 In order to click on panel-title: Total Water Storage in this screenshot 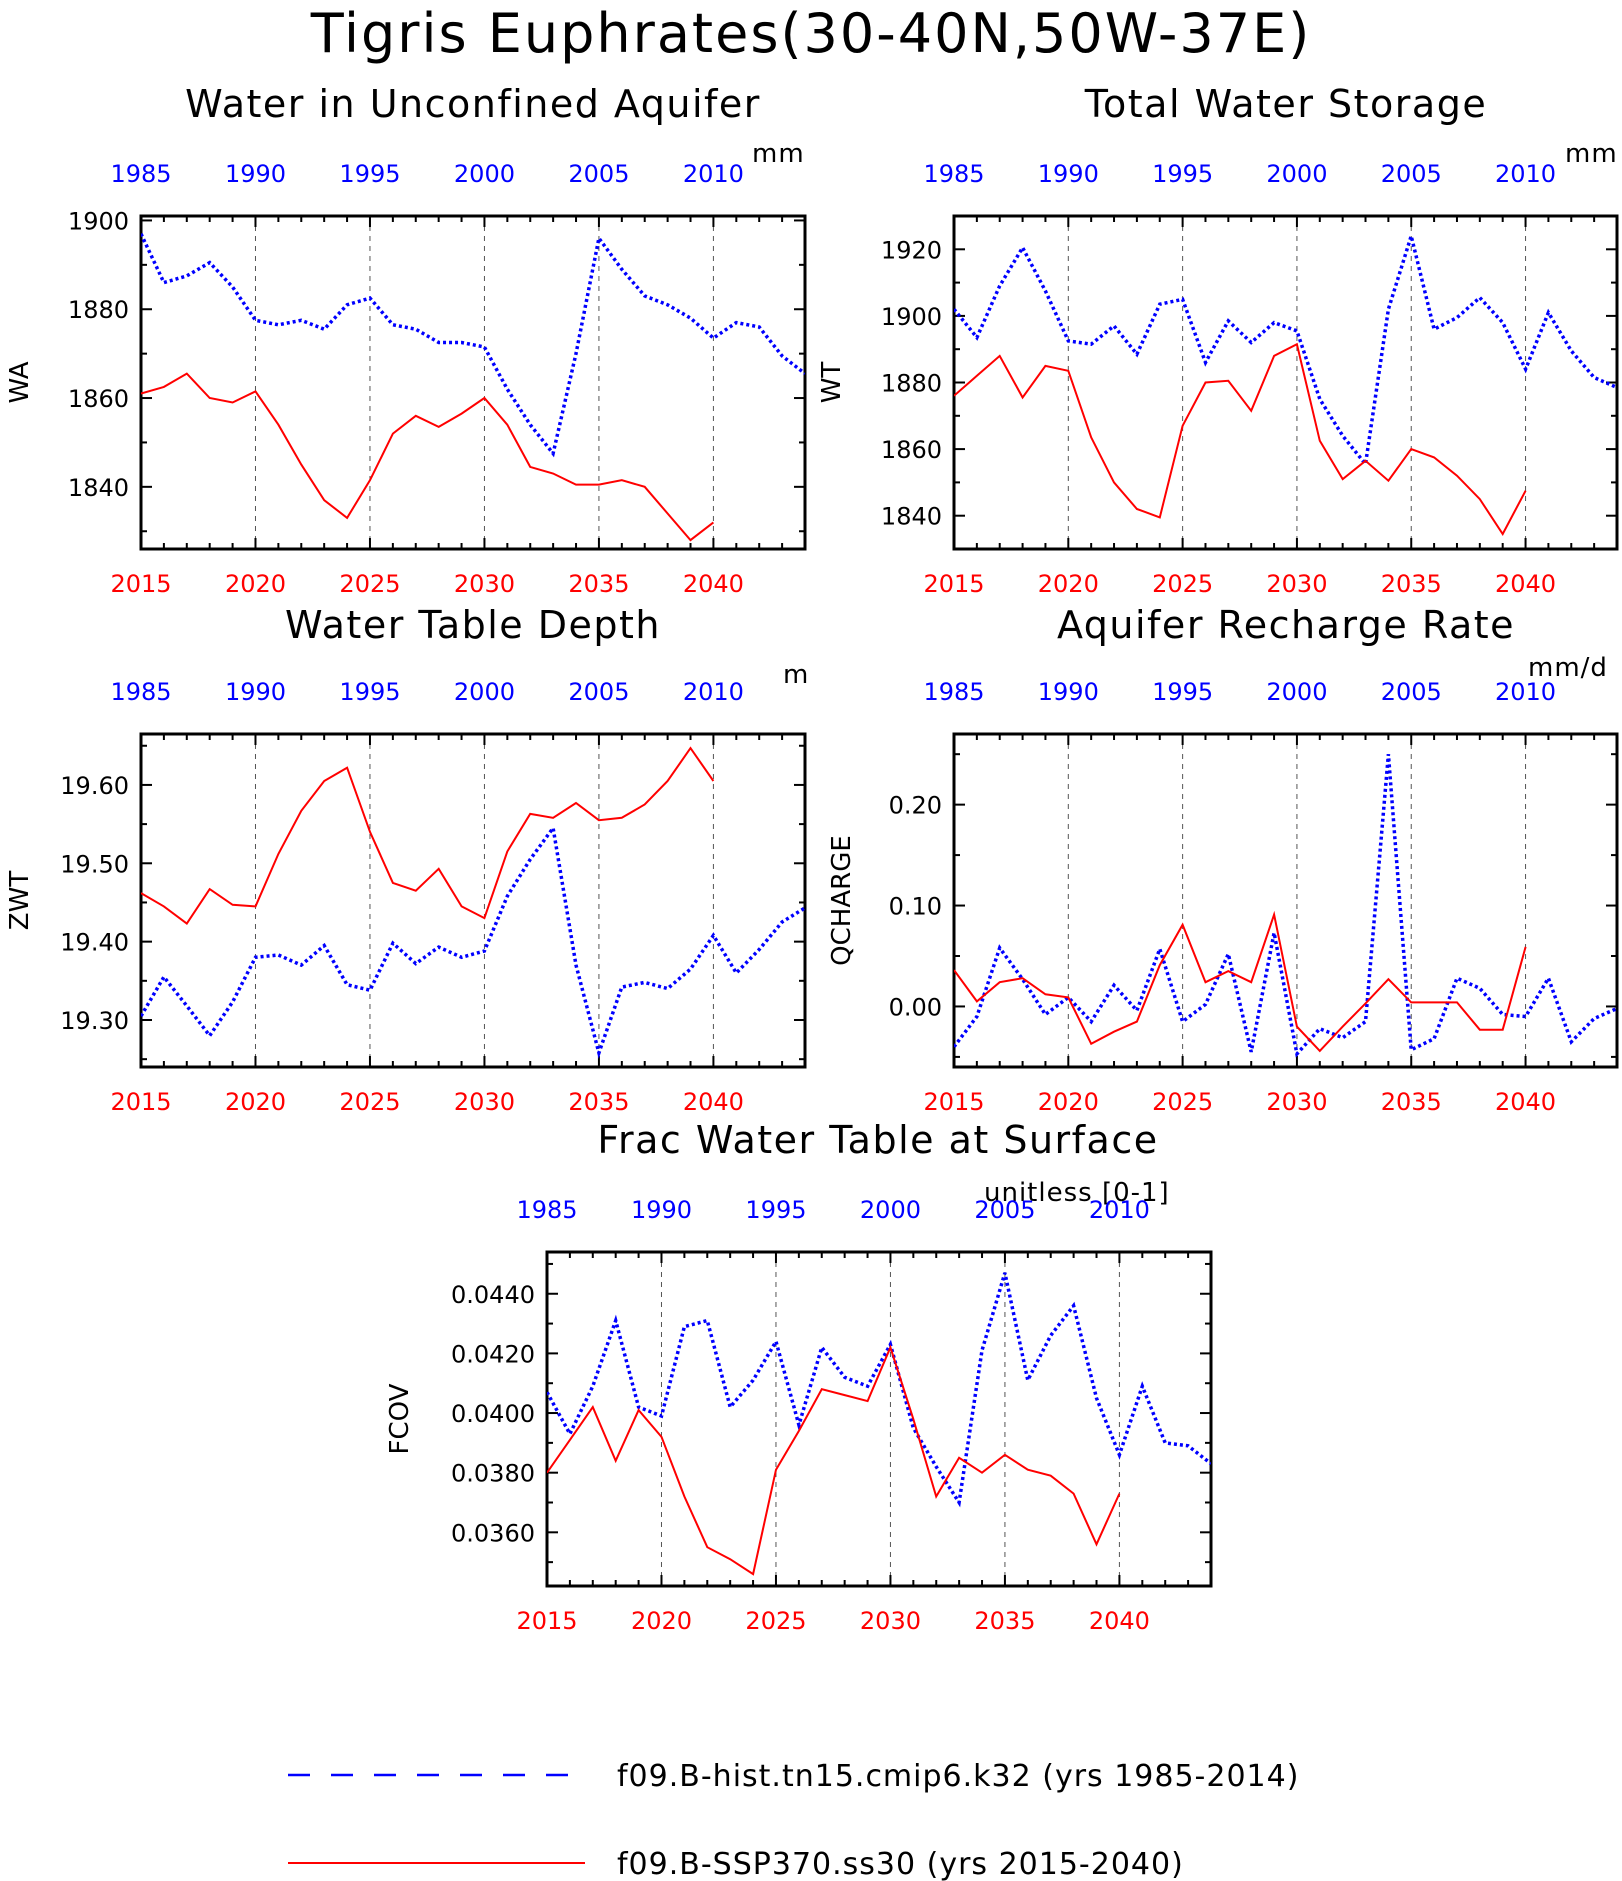, I will do `click(1285, 104)`.